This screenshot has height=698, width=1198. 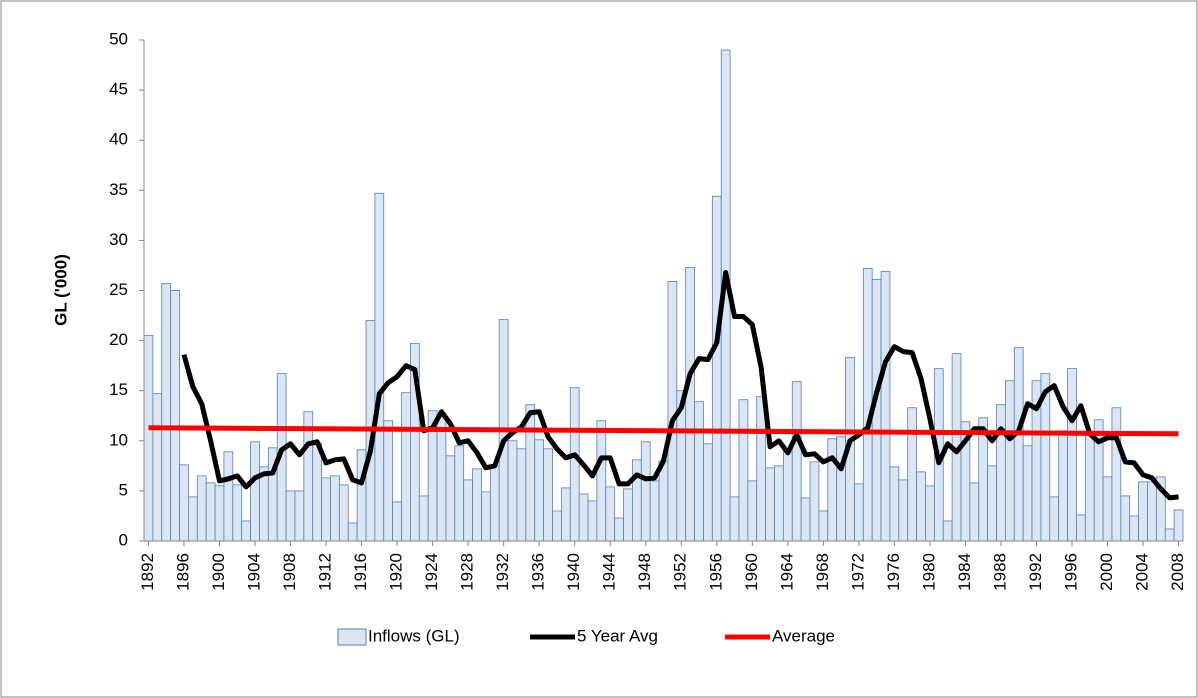 I want to click on x-tick-label: 1904, so click(x=253, y=572).